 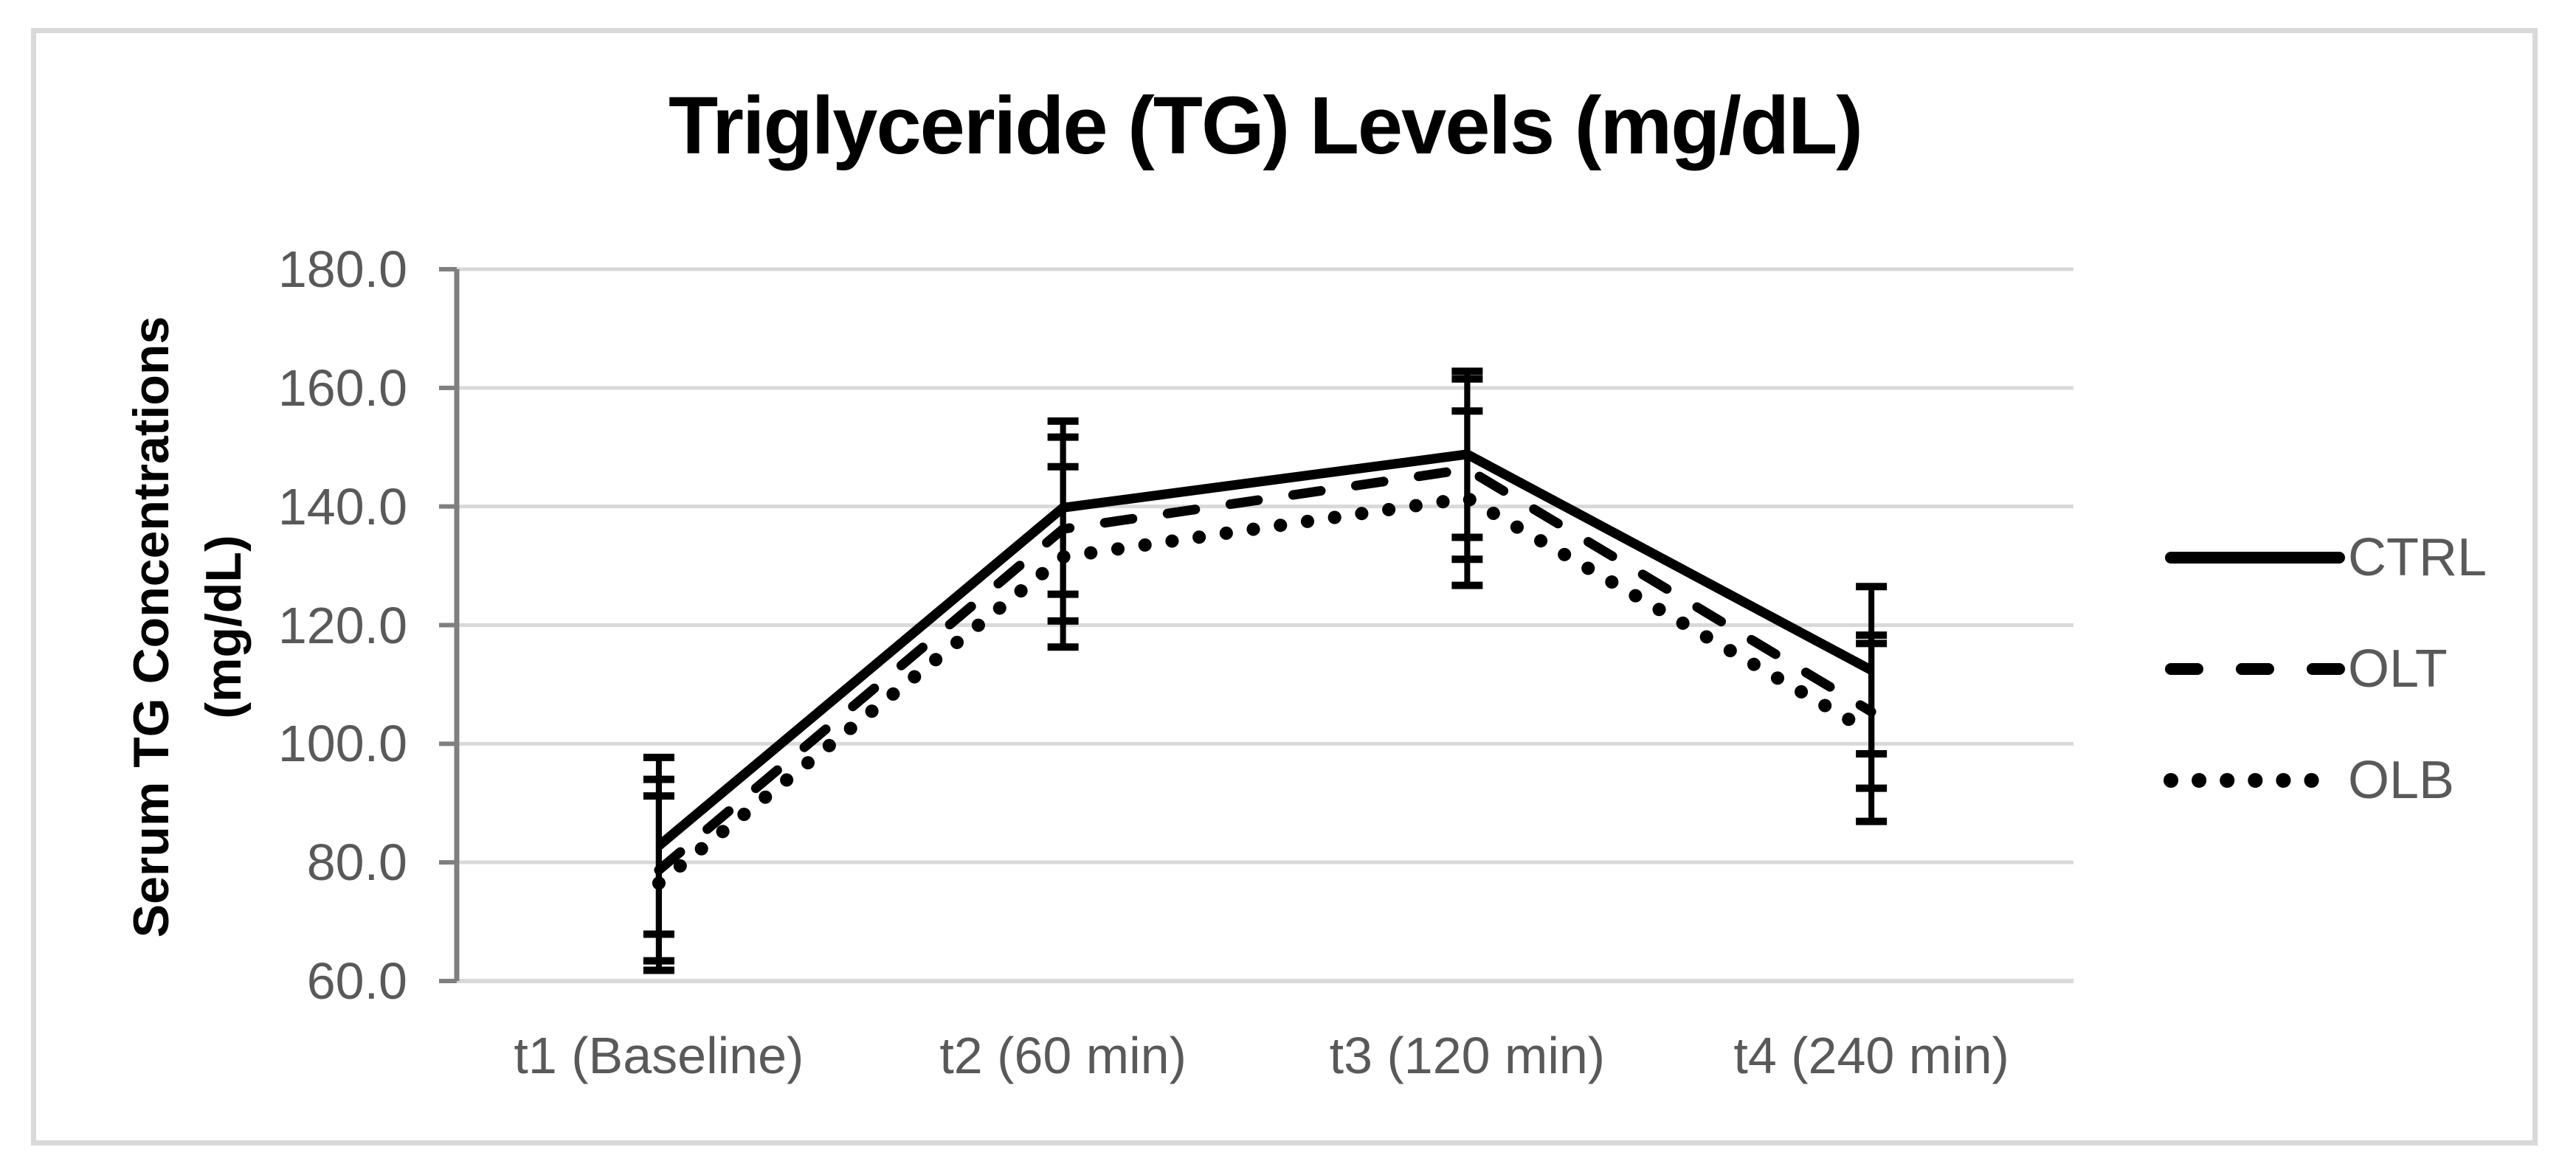 I want to click on x-tick-label: t3 (120 min), so click(x=1467, y=1055).